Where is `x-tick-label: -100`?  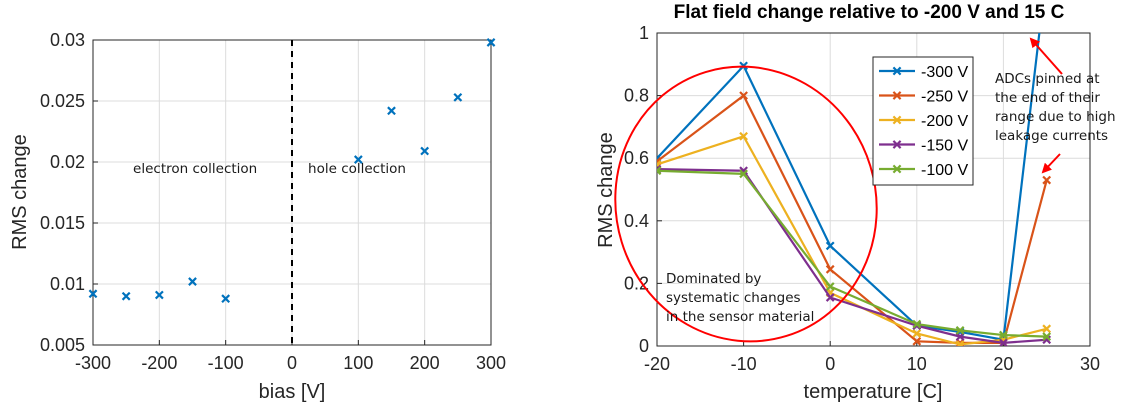 x-tick-label: -100 is located at coordinates (226, 363).